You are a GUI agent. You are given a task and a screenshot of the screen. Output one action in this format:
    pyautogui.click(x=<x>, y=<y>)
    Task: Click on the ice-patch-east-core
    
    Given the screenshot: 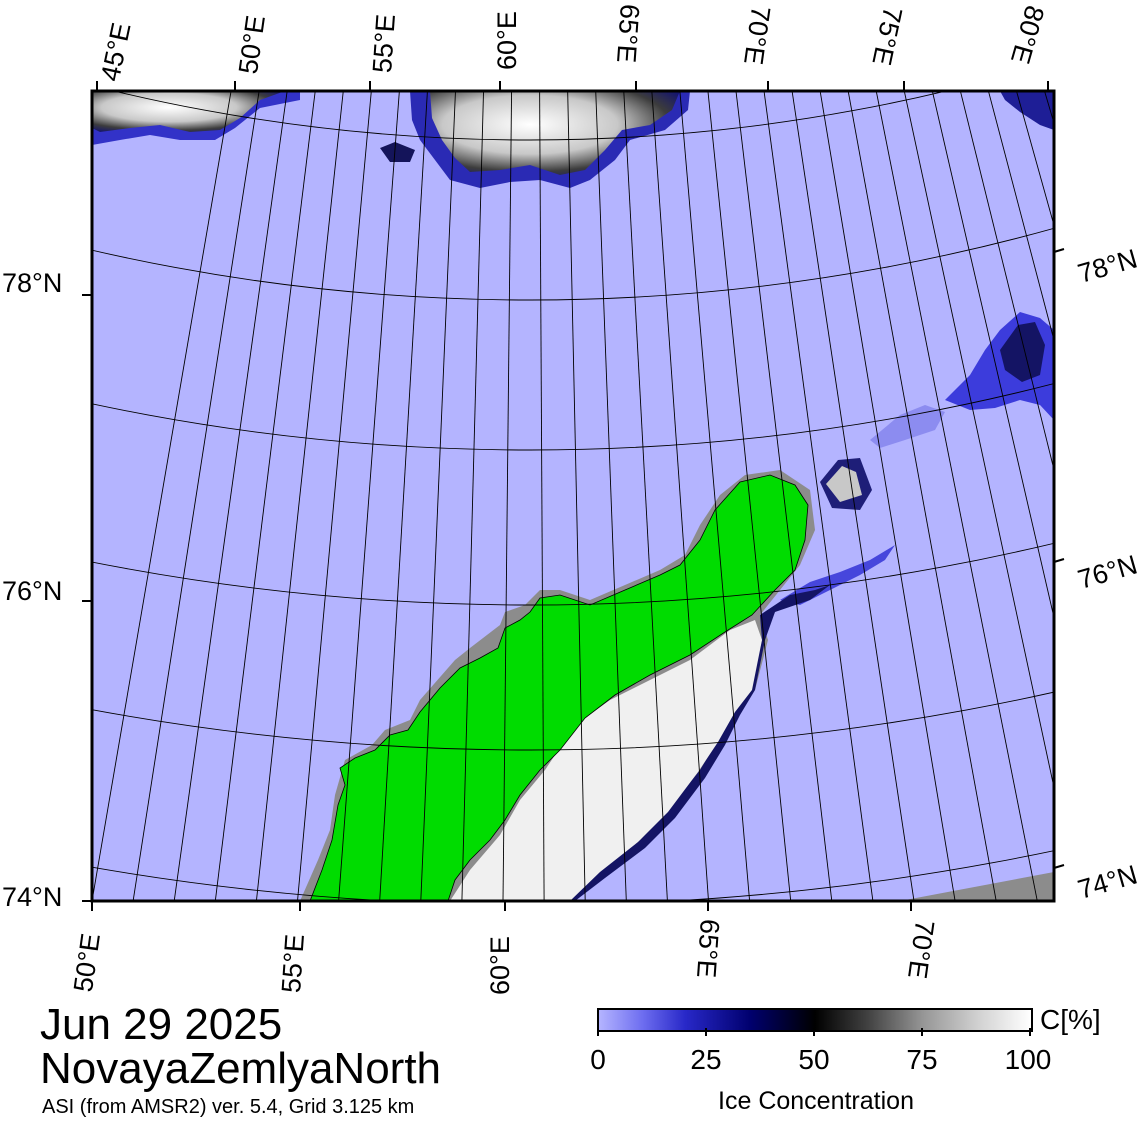 What is the action you would take?
    pyautogui.click(x=1022, y=352)
    